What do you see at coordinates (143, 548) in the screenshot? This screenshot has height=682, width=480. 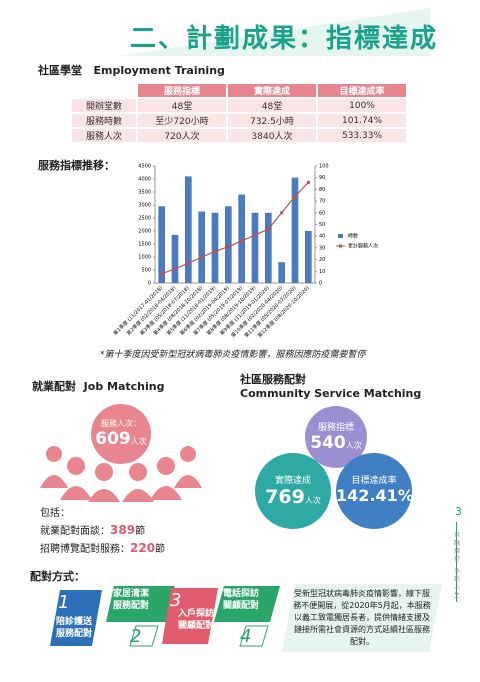 I see `item-value: 220` at bounding box center [143, 548].